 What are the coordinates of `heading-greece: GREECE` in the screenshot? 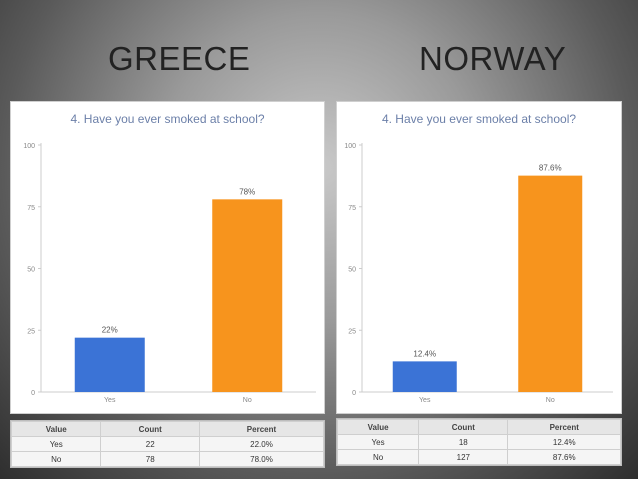 It's located at (179, 58).